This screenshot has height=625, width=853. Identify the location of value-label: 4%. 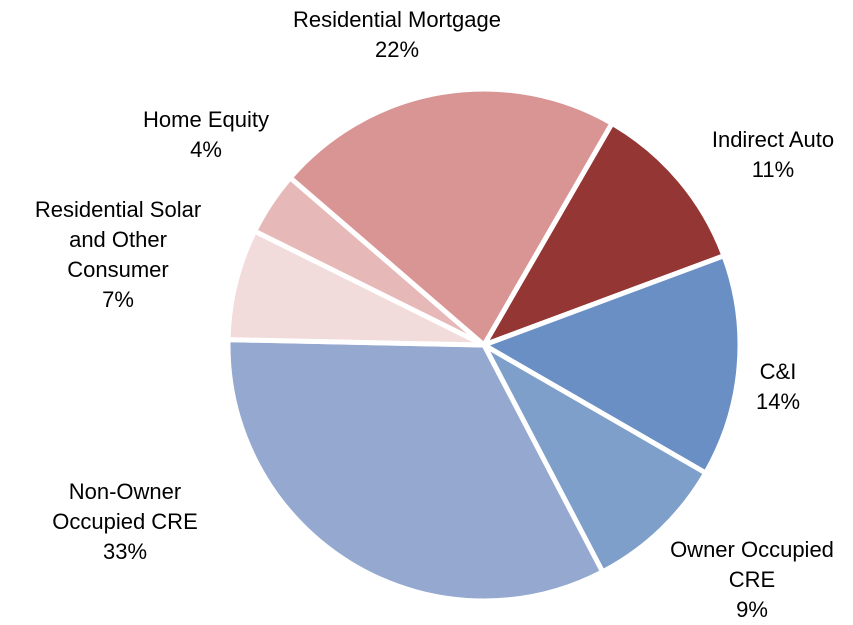
(206, 149).